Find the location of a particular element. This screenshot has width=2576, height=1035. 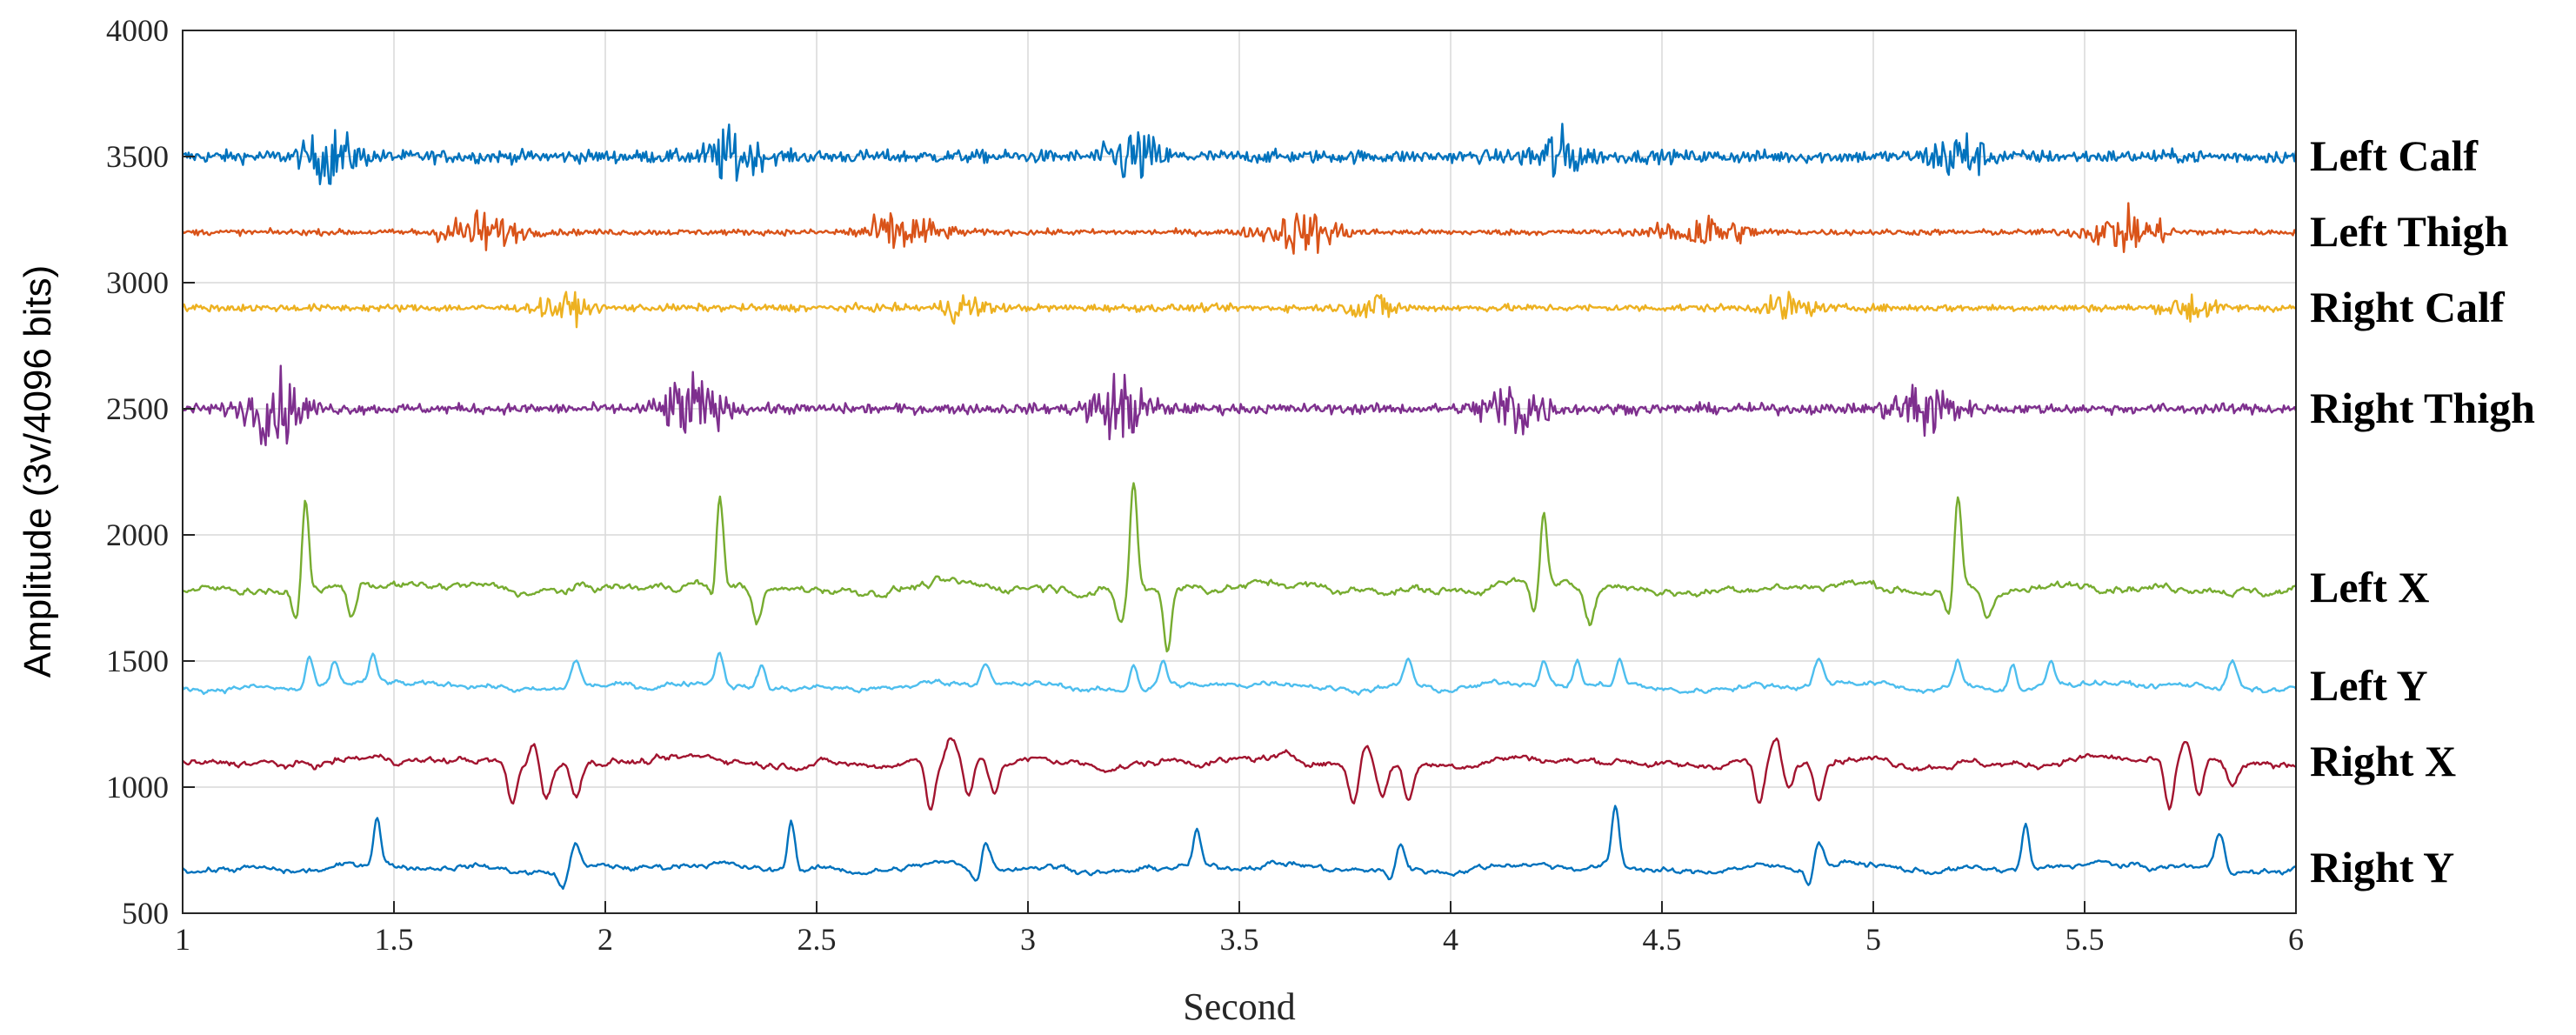

y-tick-label: 2500 is located at coordinates (137, 408).